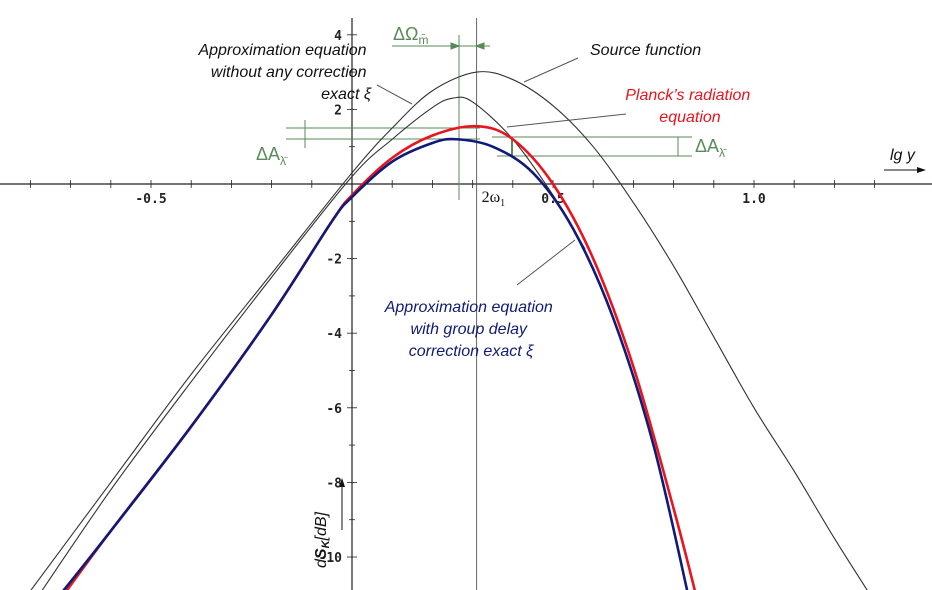  I want to click on delta-omega-arrow-right, so click(479, 46).